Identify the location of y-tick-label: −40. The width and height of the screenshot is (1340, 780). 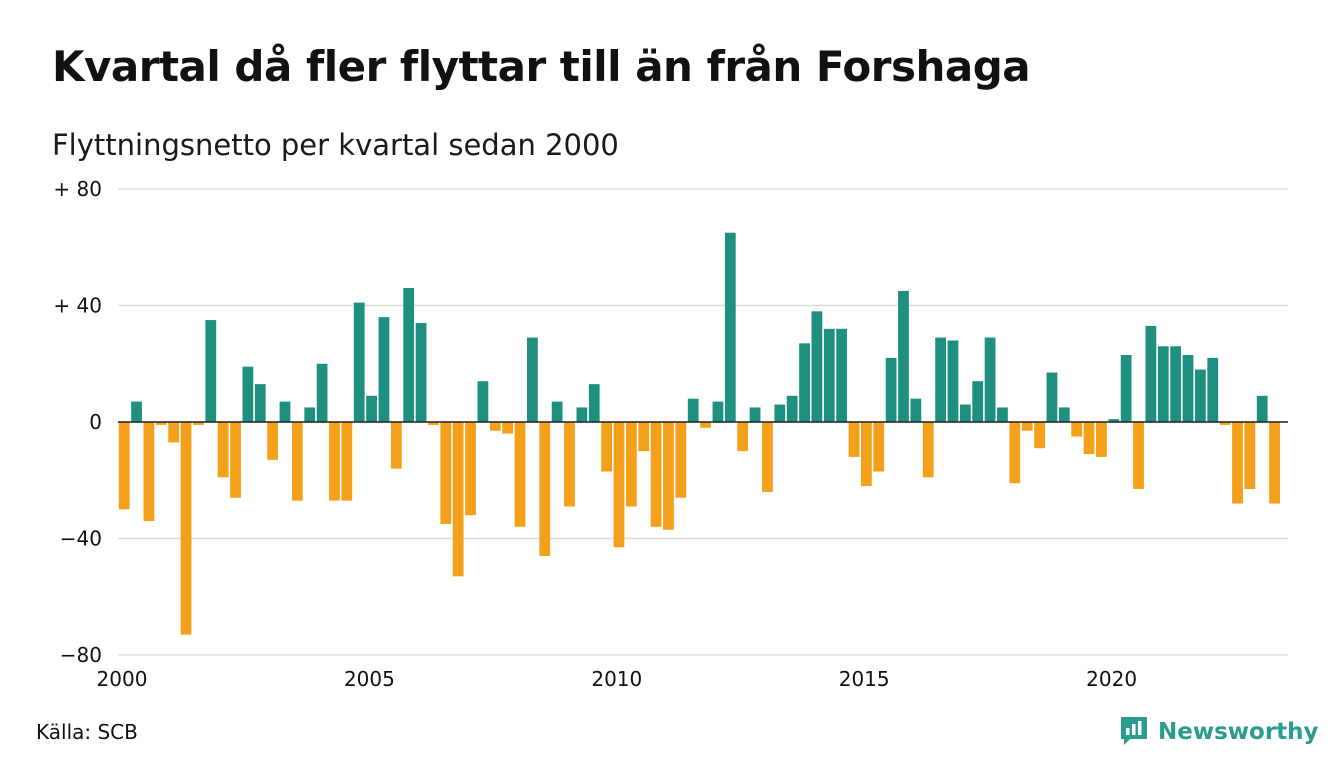
(81, 539).